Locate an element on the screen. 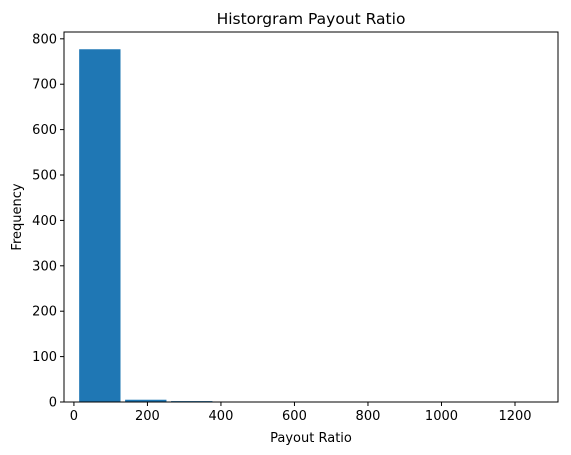 The image size is (571, 455). y-tick-label: 700 is located at coordinates (44, 85).